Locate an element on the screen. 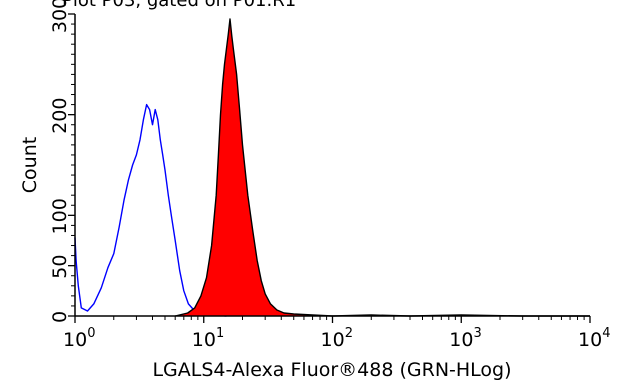 The width and height of the screenshot is (617, 385). y-tick-label-0: 0 is located at coordinates (60, 317).